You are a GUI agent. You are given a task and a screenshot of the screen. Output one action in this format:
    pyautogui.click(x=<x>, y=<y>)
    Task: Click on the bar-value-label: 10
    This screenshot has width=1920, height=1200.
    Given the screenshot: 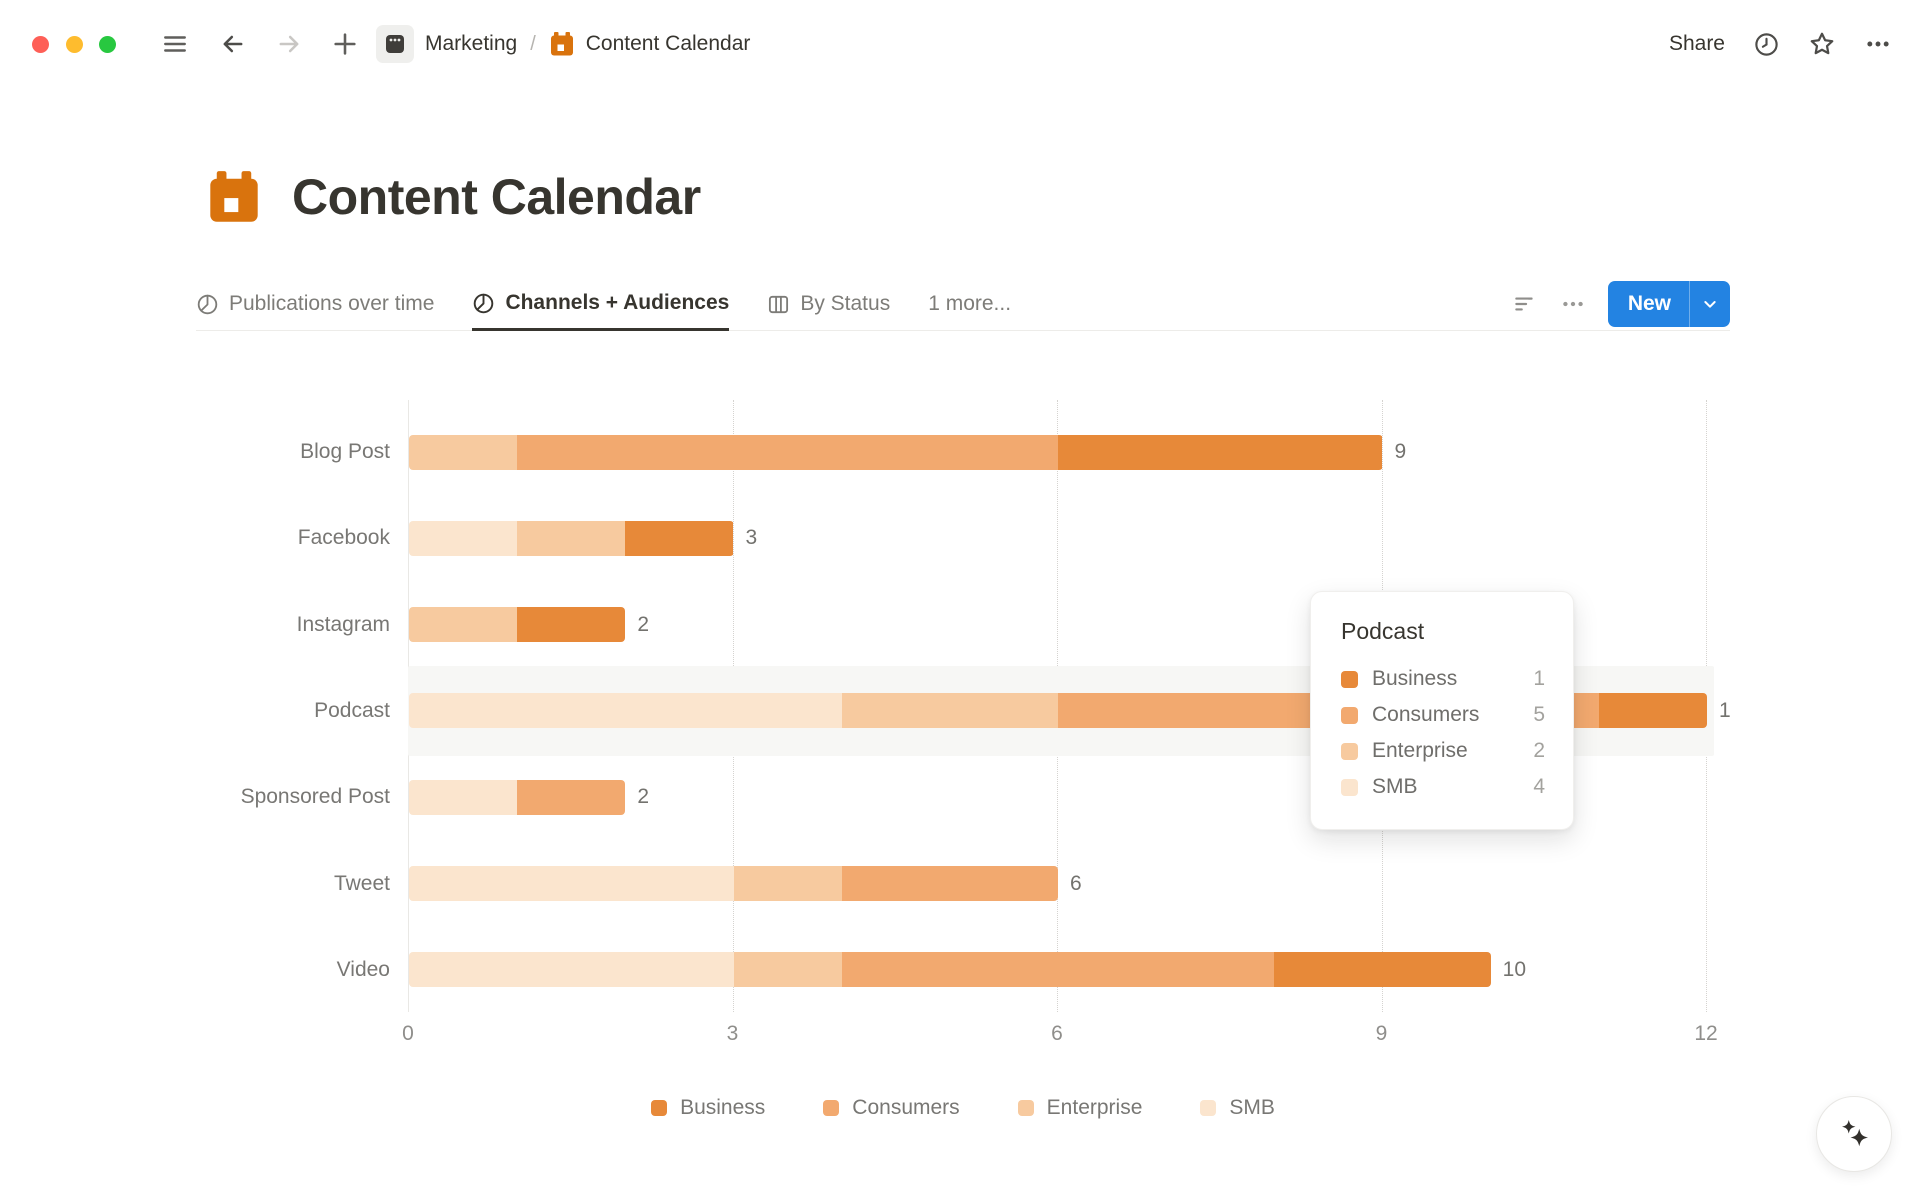 What is the action you would take?
    pyautogui.click(x=1514, y=969)
    